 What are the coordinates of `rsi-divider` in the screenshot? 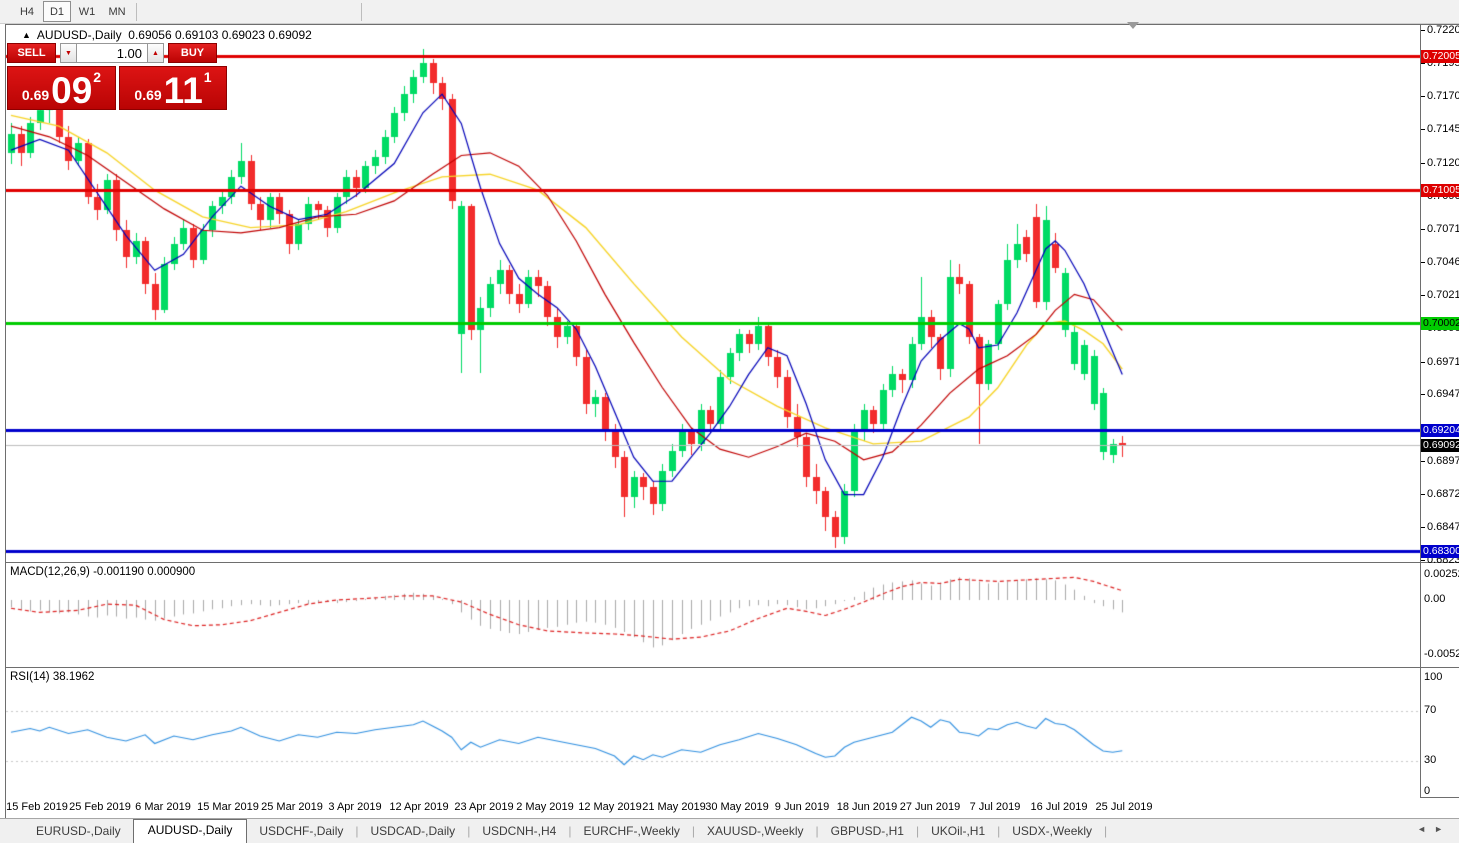 It's located at (732, 667).